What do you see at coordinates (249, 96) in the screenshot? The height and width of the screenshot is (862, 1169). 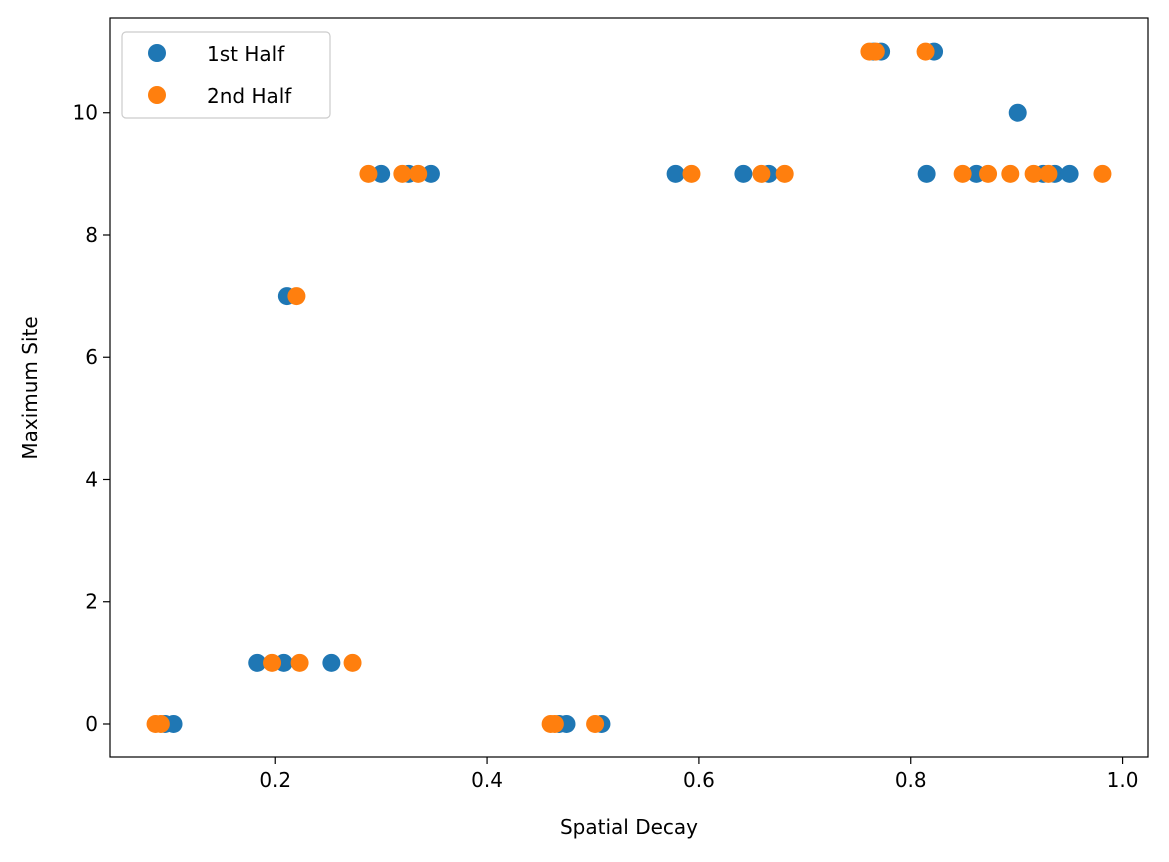 I see `legend-label-2nd-half: 2nd Half` at bounding box center [249, 96].